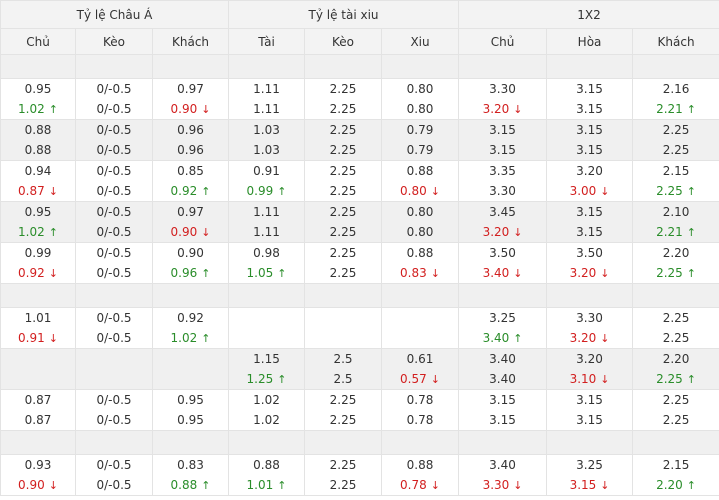 The height and width of the screenshot is (500, 719). What do you see at coordinates (676, 109) in the screenshot?
I see `odds-value: 2.21 ↑` at bounding box center [676, 109].